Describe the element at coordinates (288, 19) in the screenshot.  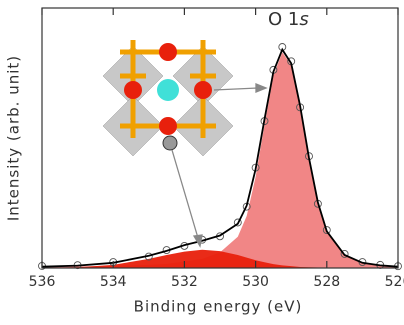
I see `annotation: O 1s` at that location.